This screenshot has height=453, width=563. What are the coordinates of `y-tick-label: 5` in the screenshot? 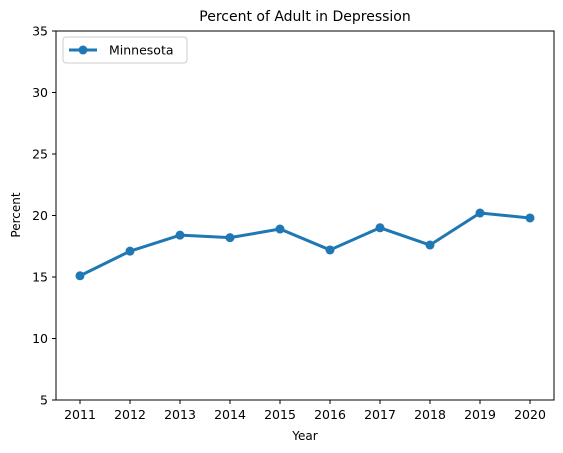 It's located at (44, 400).